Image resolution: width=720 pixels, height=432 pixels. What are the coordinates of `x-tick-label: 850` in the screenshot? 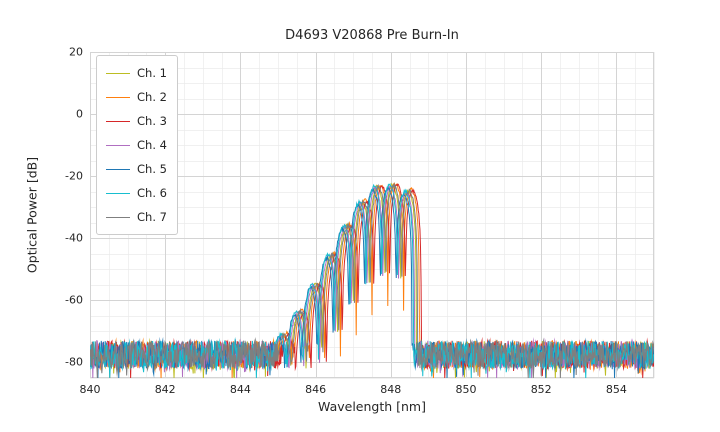 It's located at (466, 389).